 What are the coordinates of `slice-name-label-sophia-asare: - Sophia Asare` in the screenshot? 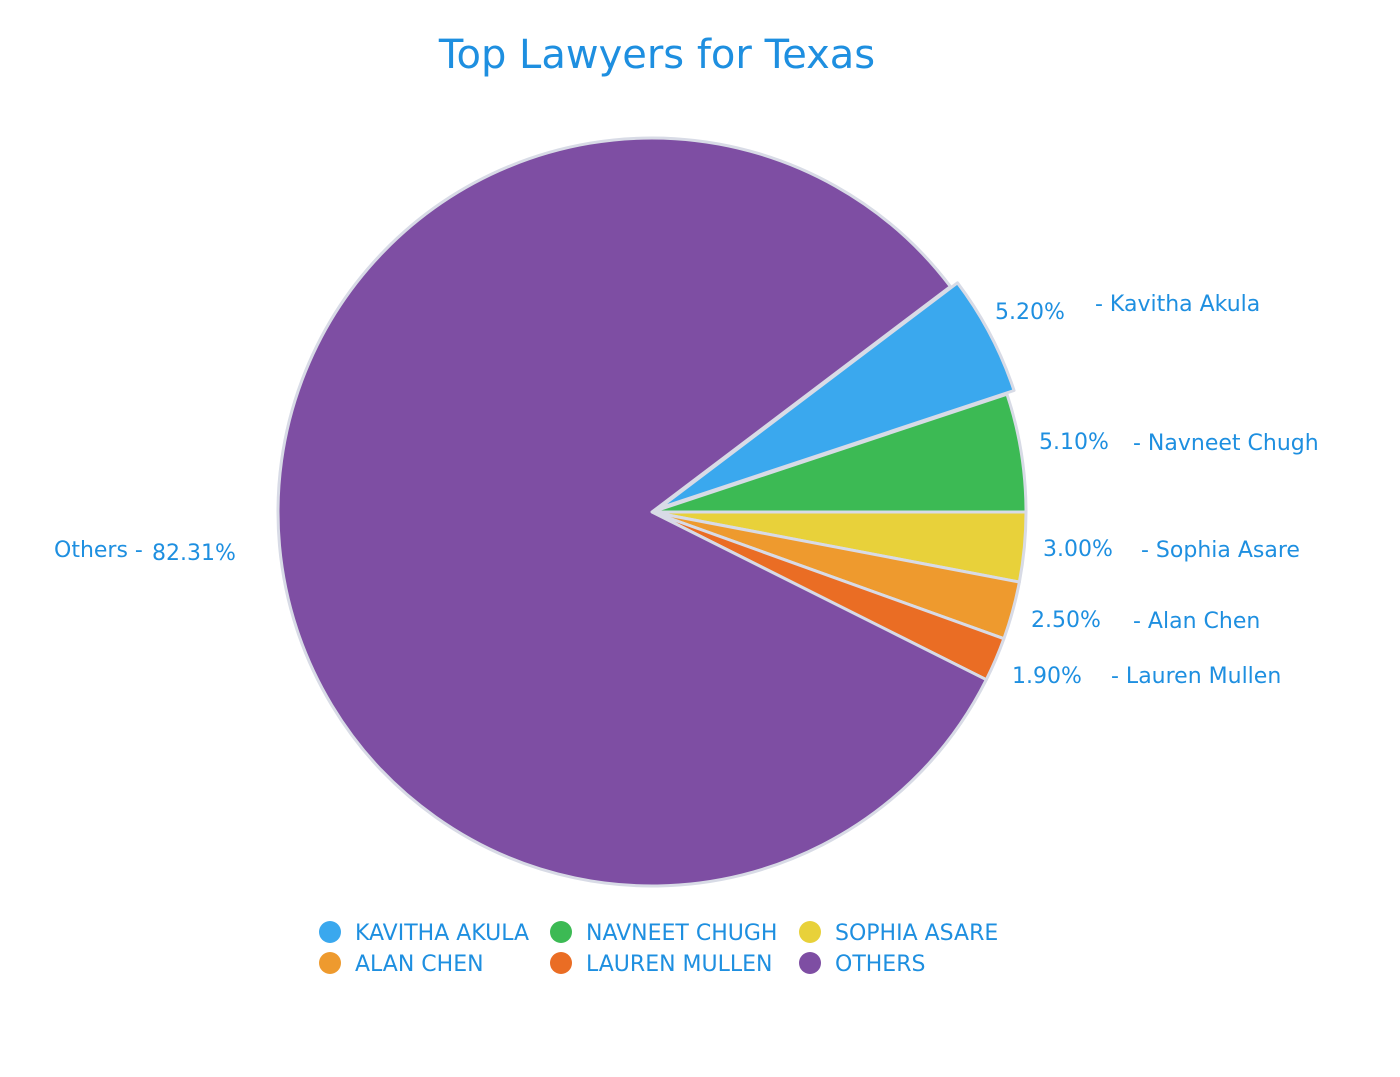 It's located at (1220, 550).